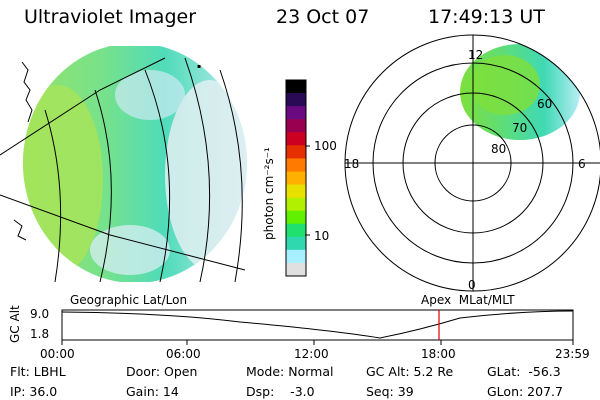 This screenshot has width=600, height=400. What do you see at coordinates (499, 149) in the screenshot?
I see `lat-label-80: 80` at bounding box center [499, 149].